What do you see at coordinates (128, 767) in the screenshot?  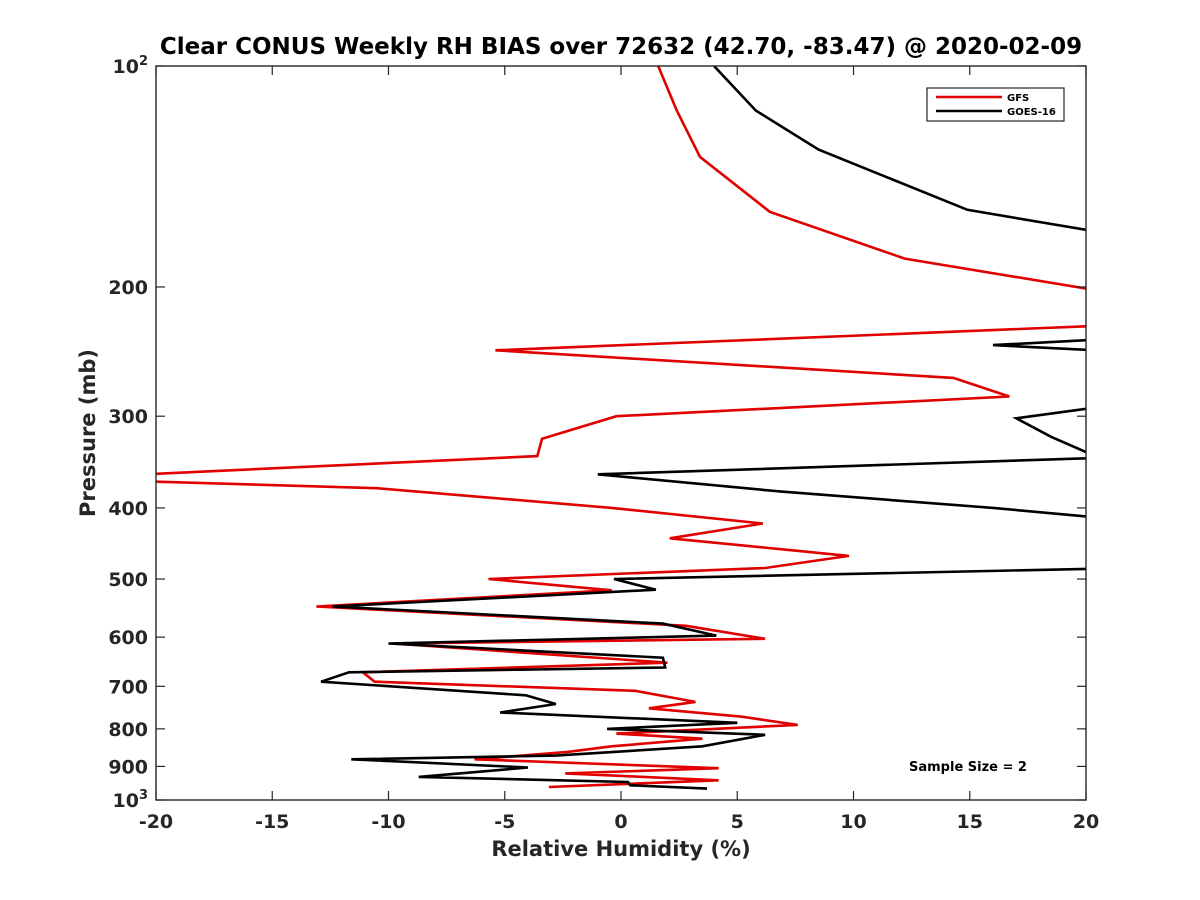 I see `y-tick-label: 900` at bounding box center [128, 767].